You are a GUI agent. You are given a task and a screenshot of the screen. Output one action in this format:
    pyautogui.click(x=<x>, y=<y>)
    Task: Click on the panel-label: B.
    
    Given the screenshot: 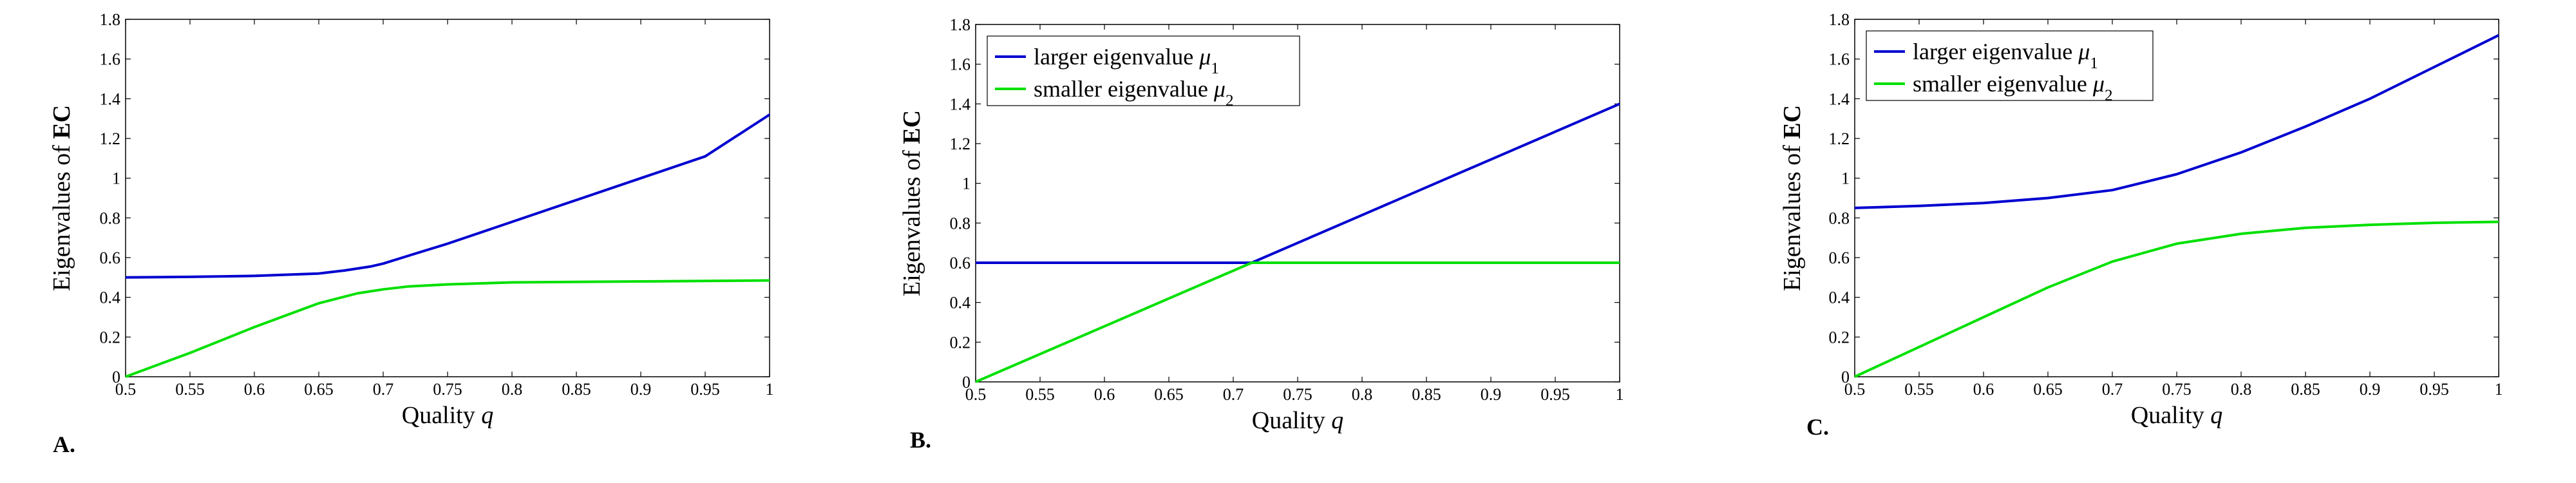 What is the action you would take?
    pyautogui.click(x=920, y=440)
    